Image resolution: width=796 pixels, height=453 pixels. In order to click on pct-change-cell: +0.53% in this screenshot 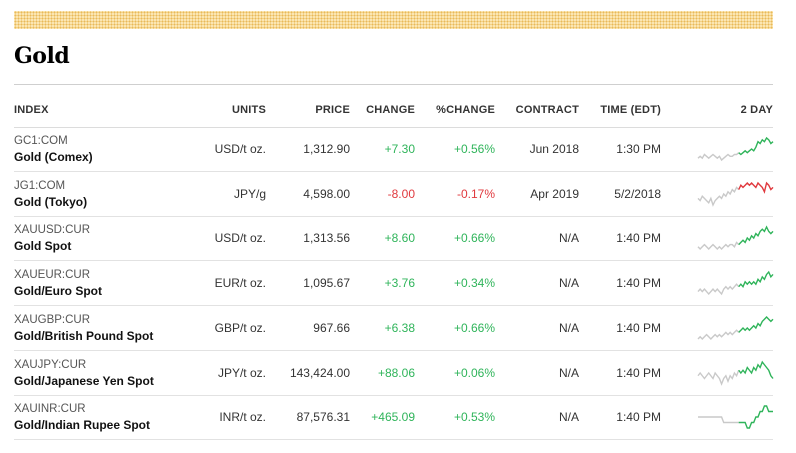, I will do `click(474, 417)`.